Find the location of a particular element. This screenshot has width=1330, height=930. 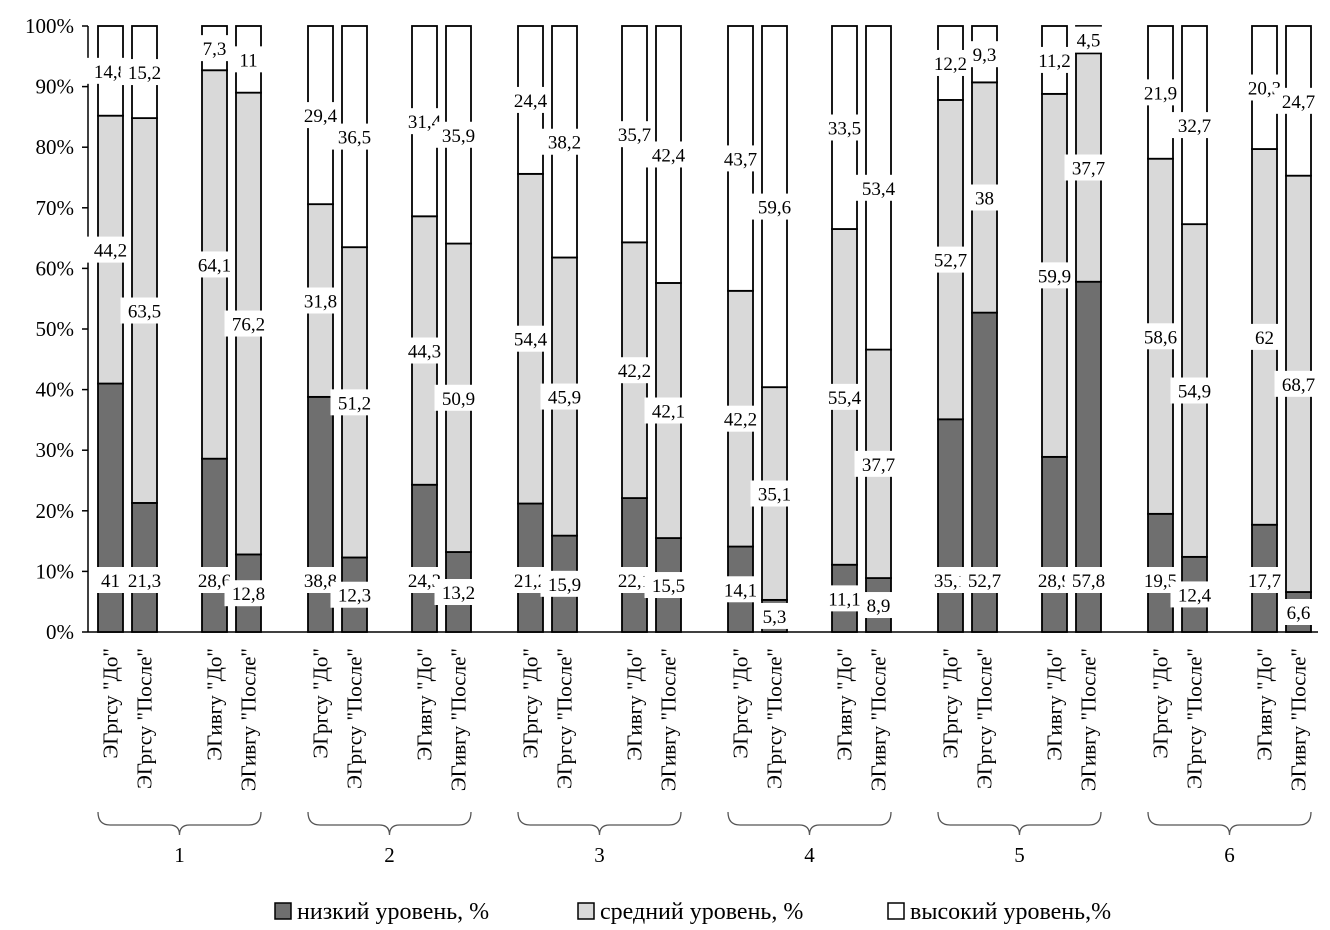

data-label-high: 21,9 is located at coordinates (1160, 93).